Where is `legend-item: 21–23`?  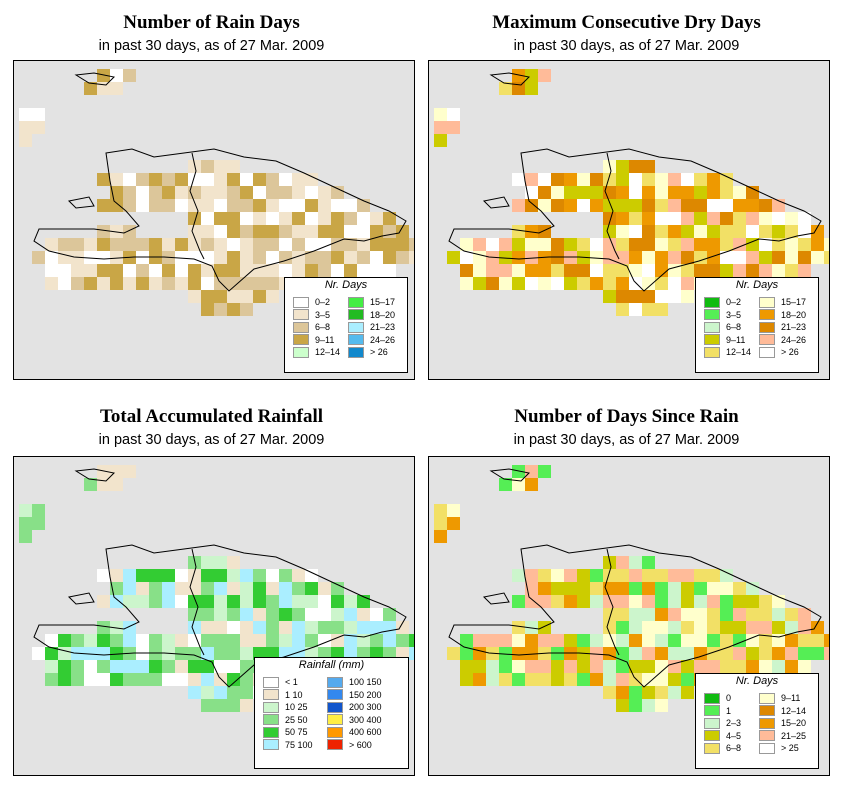
legend-item: 21–23 is located at coordinates (371, 327).